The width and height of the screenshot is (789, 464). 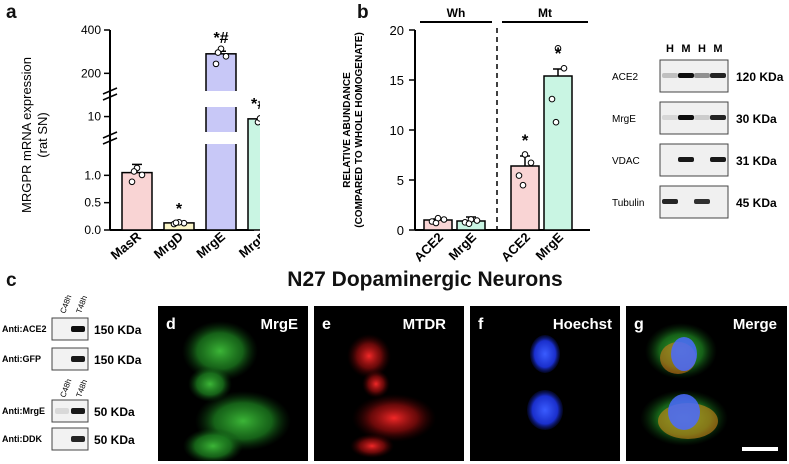 What do you see at coordinates (11, 280) in the screenshot?
I see `panel-c-letter: c` at bounding box center [11, 280].